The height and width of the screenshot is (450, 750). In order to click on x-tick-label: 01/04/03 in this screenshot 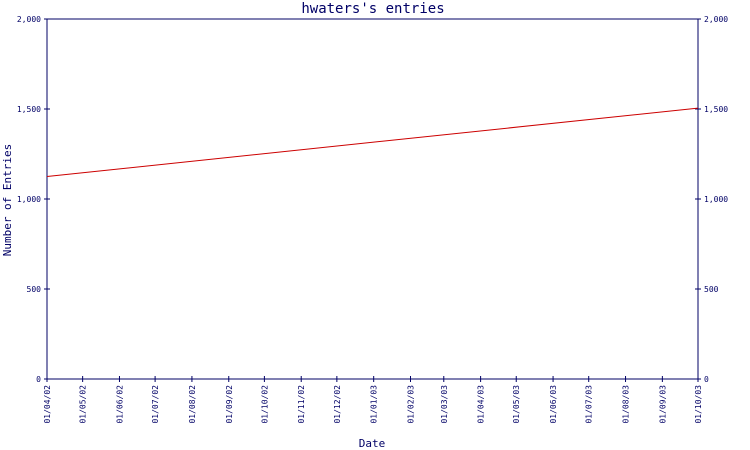, I will do `click(481, 404)`.